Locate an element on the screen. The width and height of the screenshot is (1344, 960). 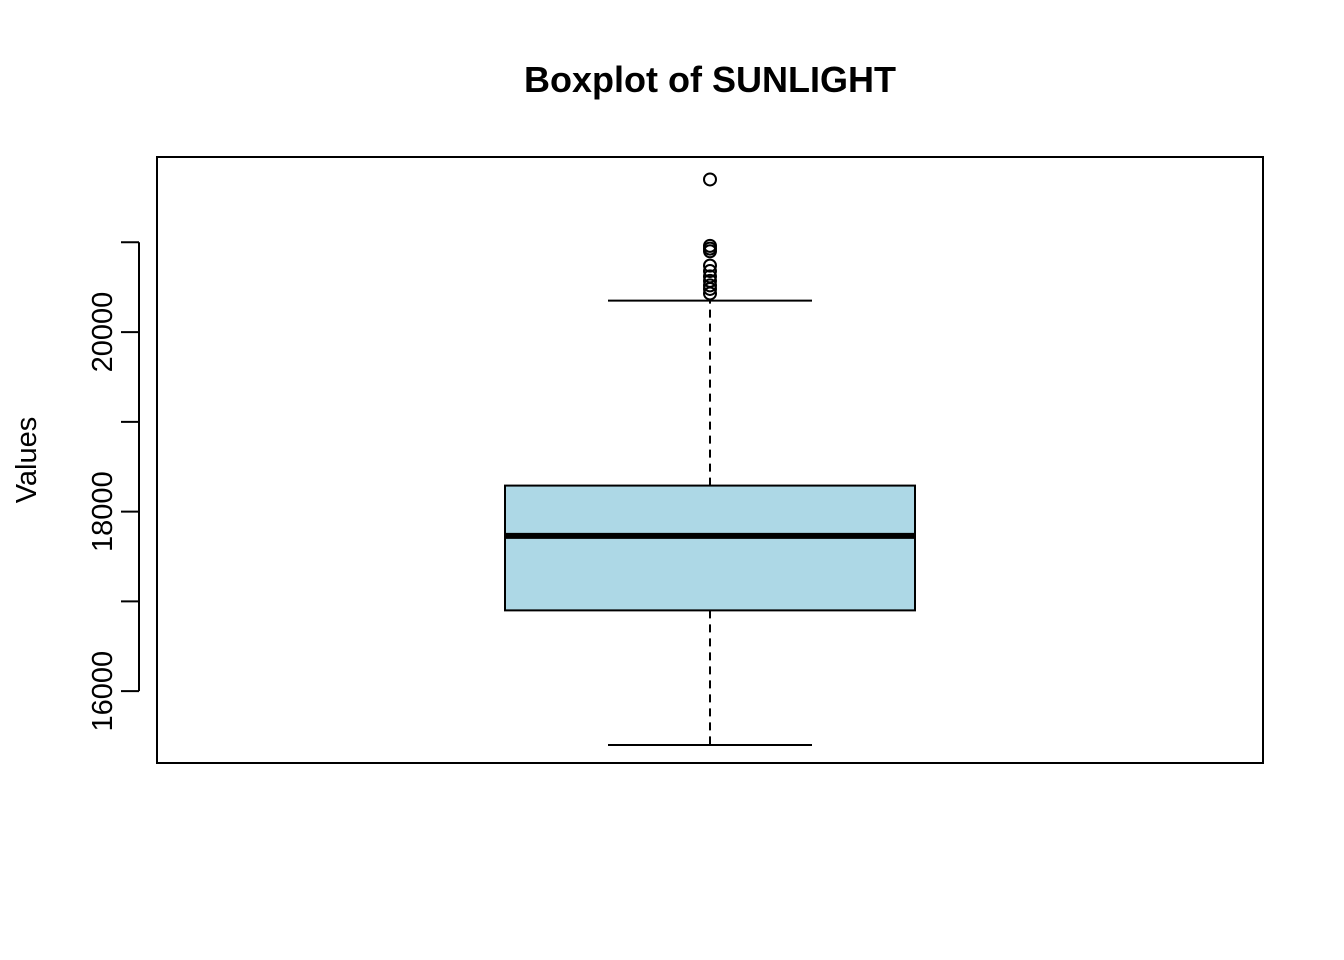
y-tick-label: 16000 is located at coordinates (103, 691).